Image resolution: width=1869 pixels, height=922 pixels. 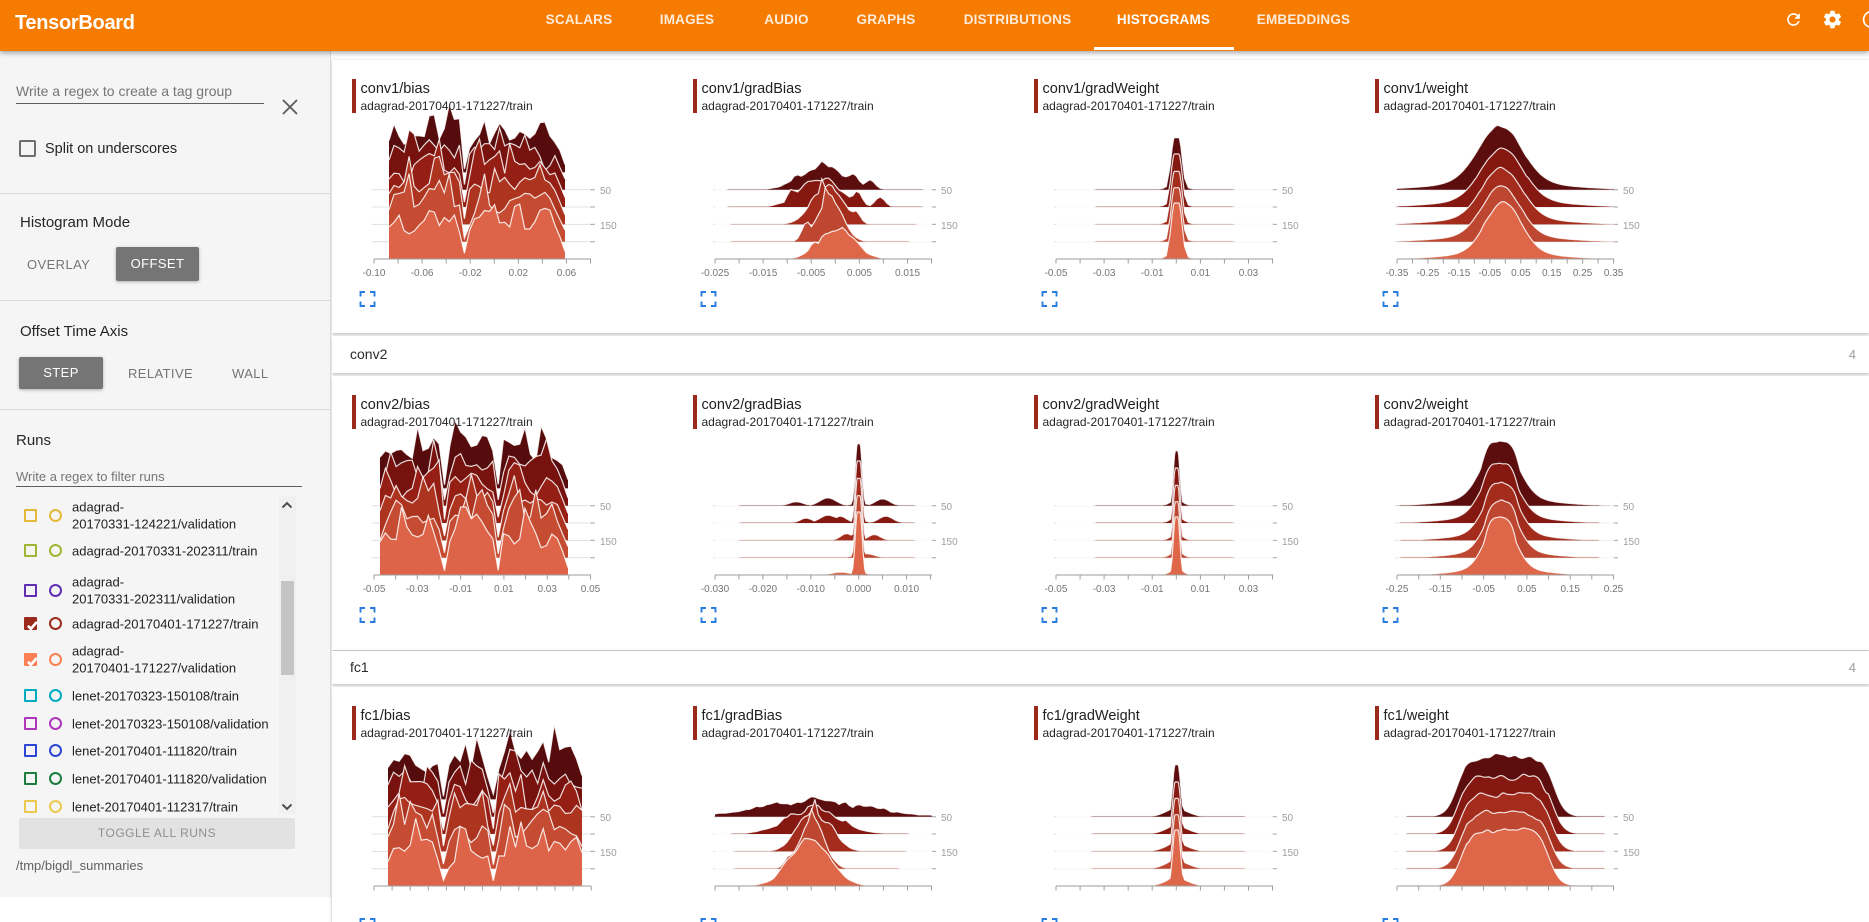 I want to click on svg-text: -0.030, so click(x=715, y=589).